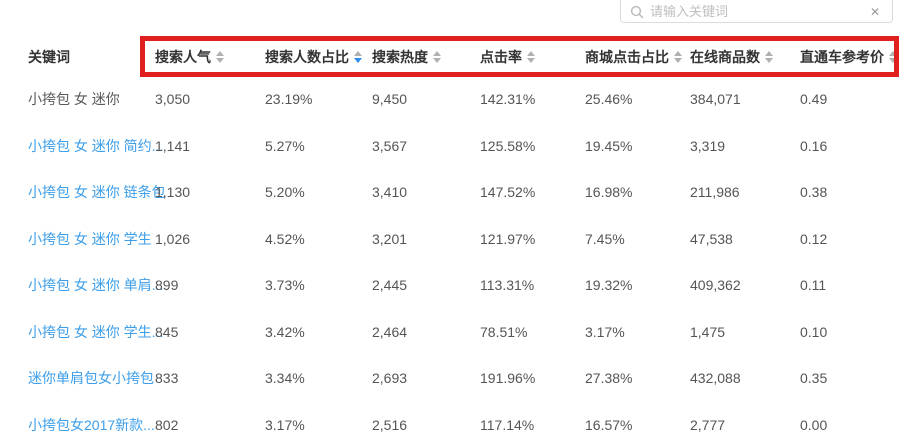 The image size is (902, 447). I want to click on metric-cell-click-rate: 121.97%, so click(508, 238).